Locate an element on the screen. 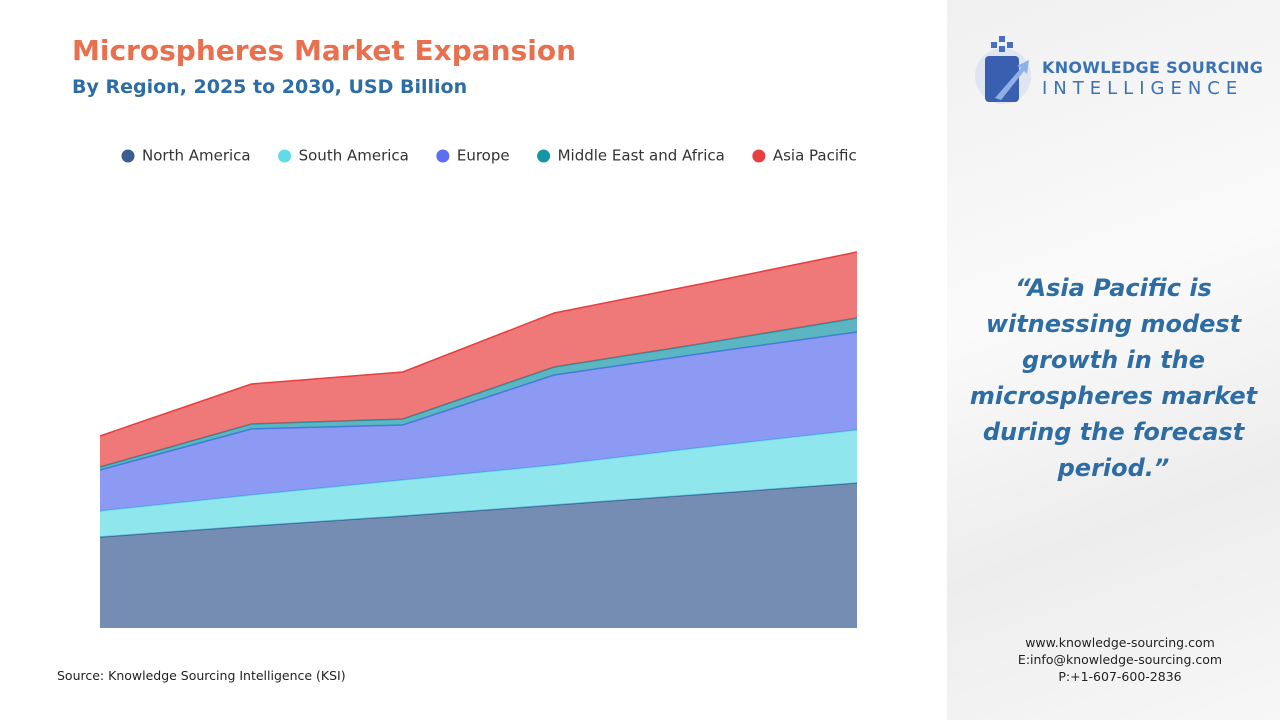 The image size is (1280, 720). logo-icon is located at coordinates (1003, 70).